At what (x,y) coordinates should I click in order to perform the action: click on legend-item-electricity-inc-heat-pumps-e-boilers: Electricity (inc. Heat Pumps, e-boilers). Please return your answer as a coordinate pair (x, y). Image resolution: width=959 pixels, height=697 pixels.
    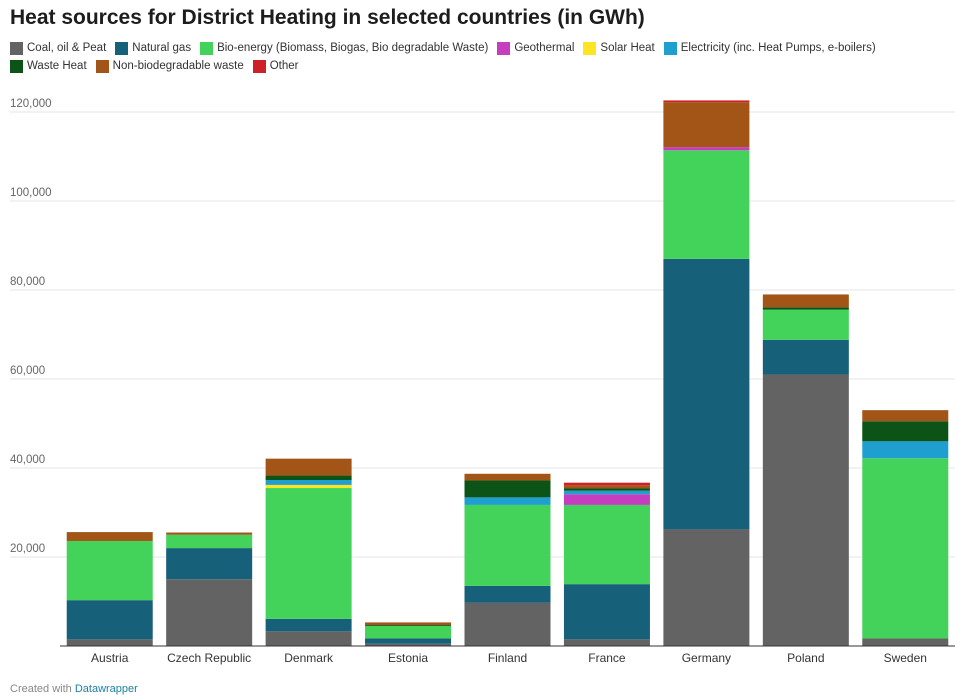
    Looking at the image, I should click on (769, 48).